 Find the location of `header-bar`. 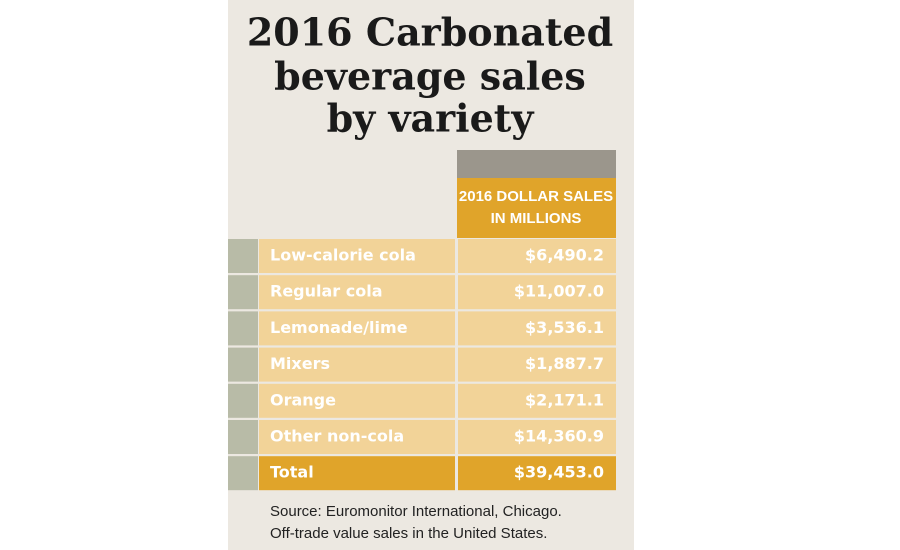

header-bar is located at coordinates (536, 164).